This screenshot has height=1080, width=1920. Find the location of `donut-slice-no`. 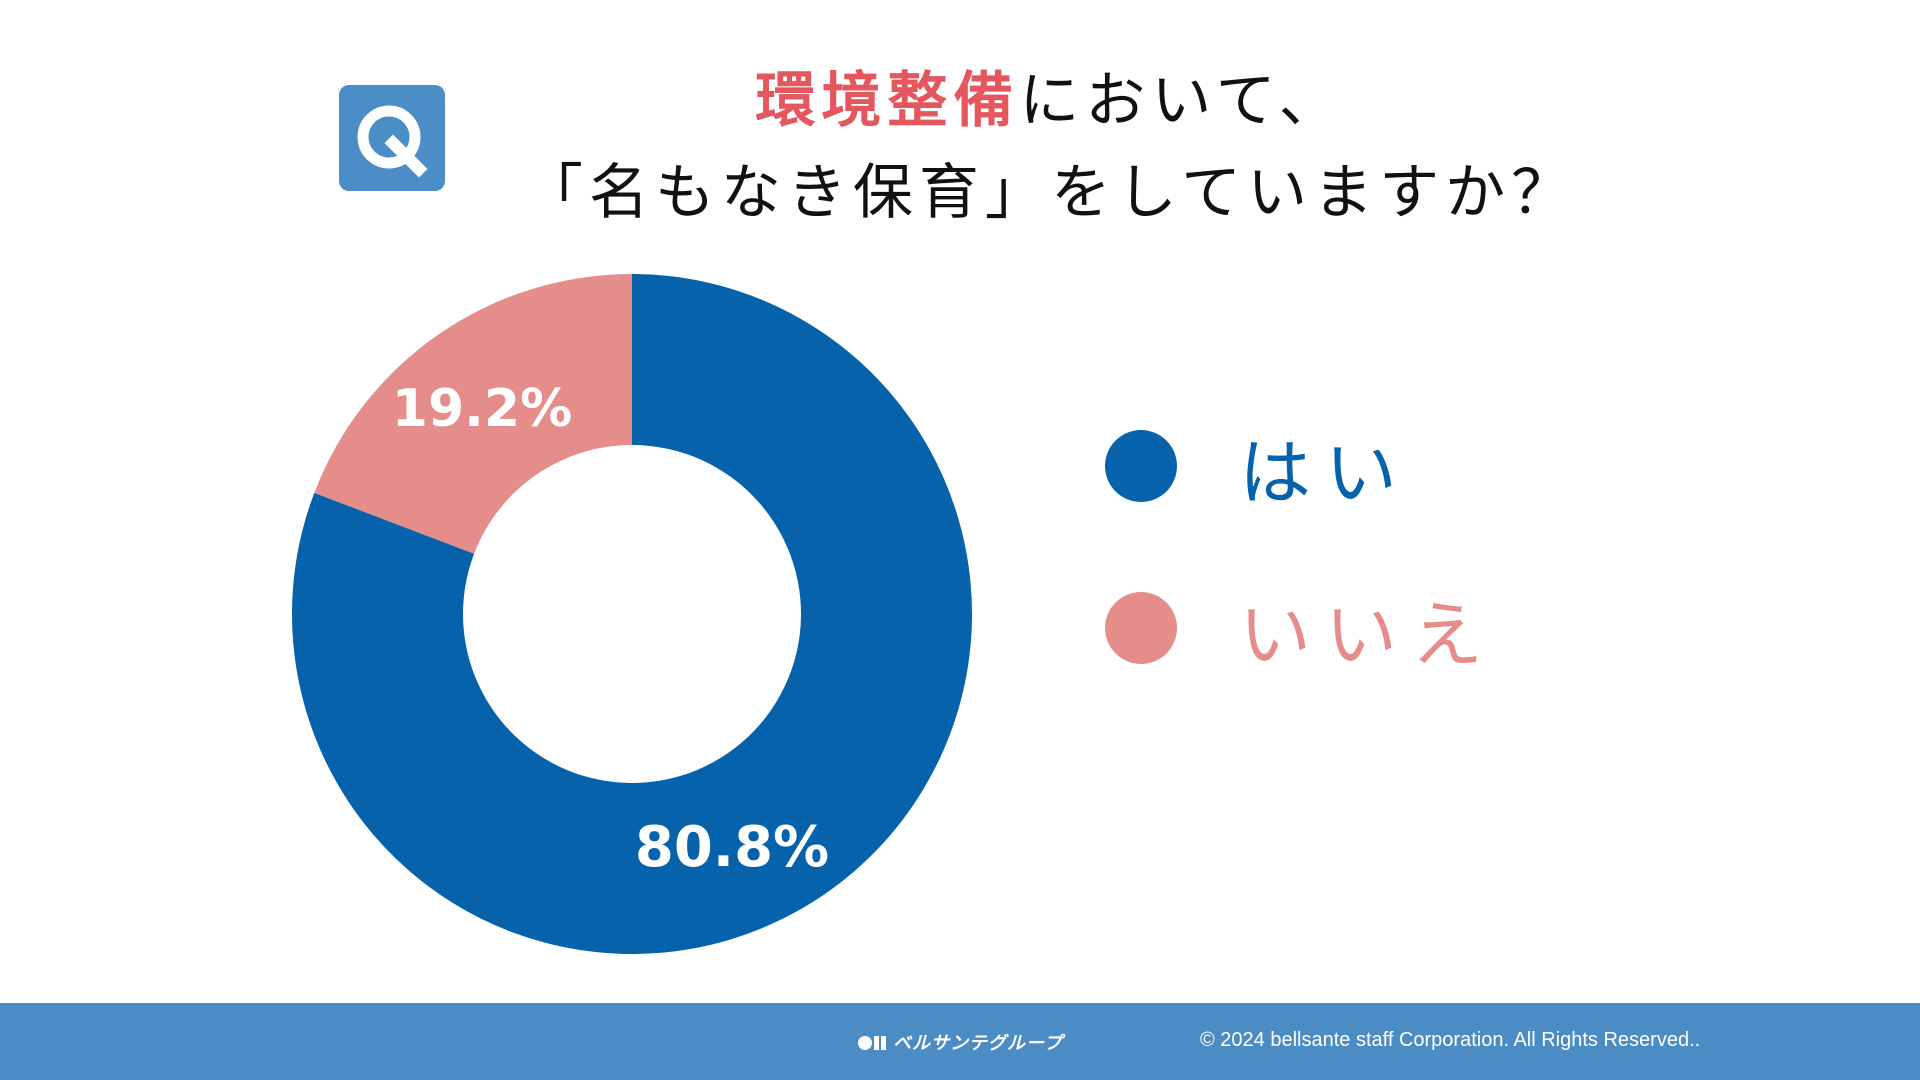

donut-slice-no is located at coordinates (473, 414).